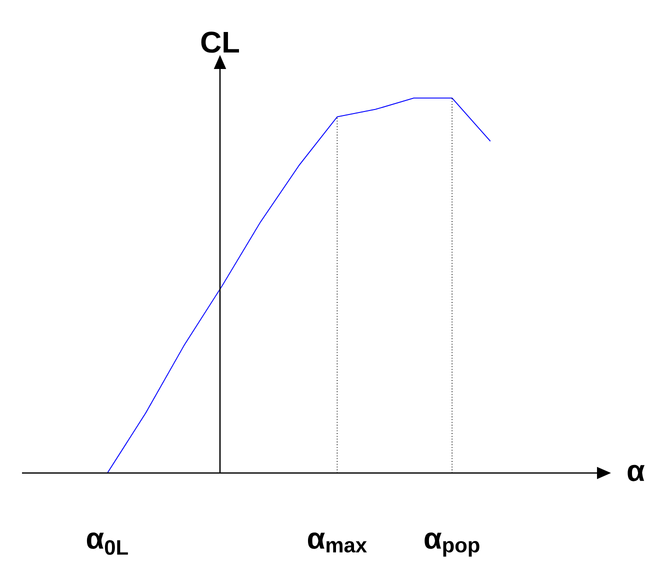  What do you see at coordinates (636, 473) in the screenshot?
I see `x-axis-title: α` at bounding box center [636, 473].